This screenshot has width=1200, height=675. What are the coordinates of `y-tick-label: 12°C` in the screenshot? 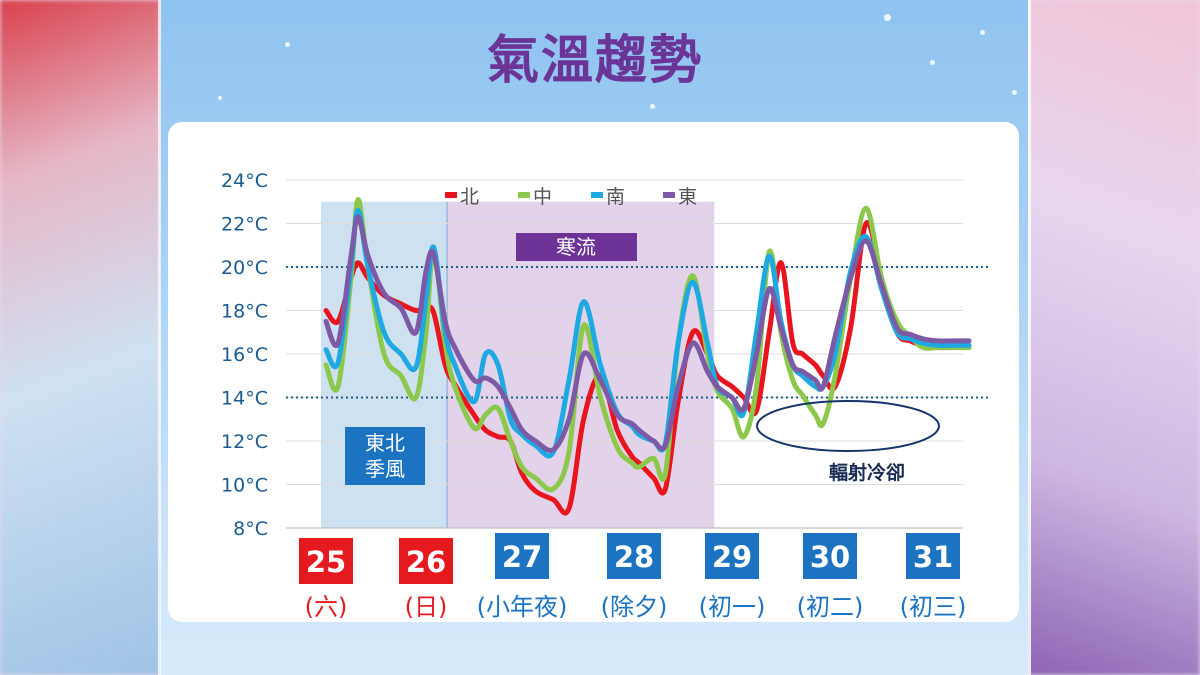 It's located at (244, 442).